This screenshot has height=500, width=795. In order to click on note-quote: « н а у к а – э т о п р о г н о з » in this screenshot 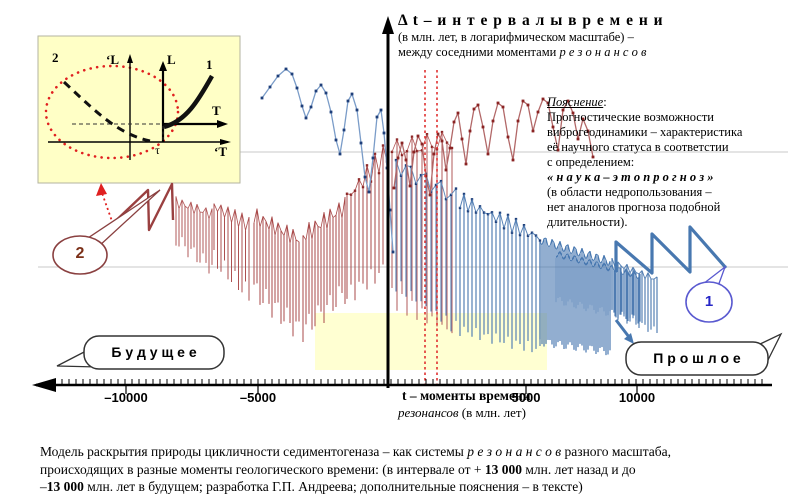, I will do `click(630, 177)`.